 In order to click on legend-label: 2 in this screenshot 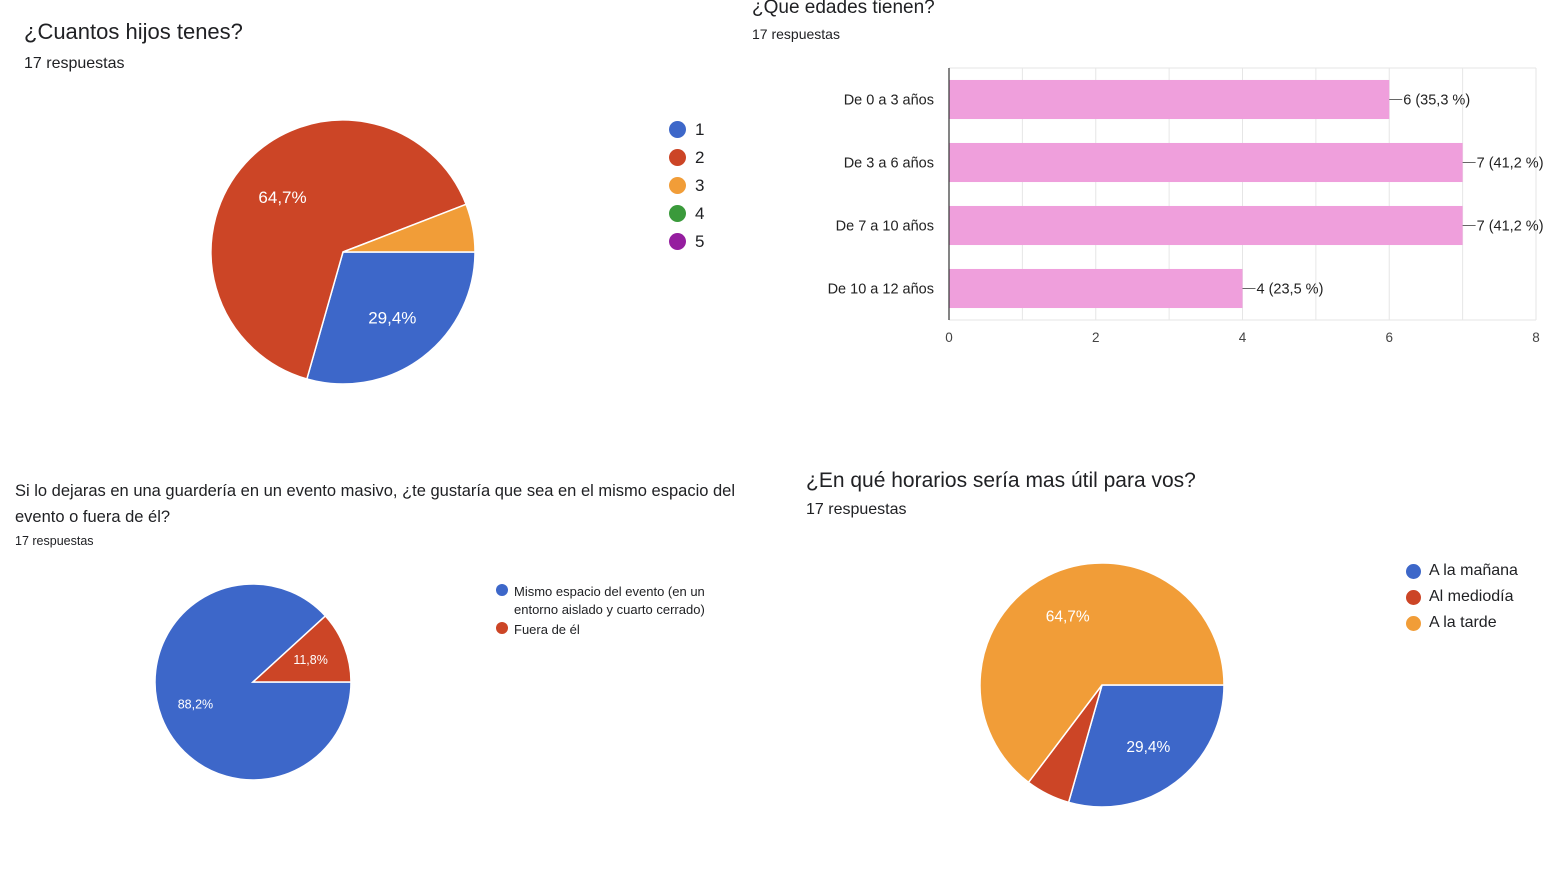, I will do `click(700, 157)`.